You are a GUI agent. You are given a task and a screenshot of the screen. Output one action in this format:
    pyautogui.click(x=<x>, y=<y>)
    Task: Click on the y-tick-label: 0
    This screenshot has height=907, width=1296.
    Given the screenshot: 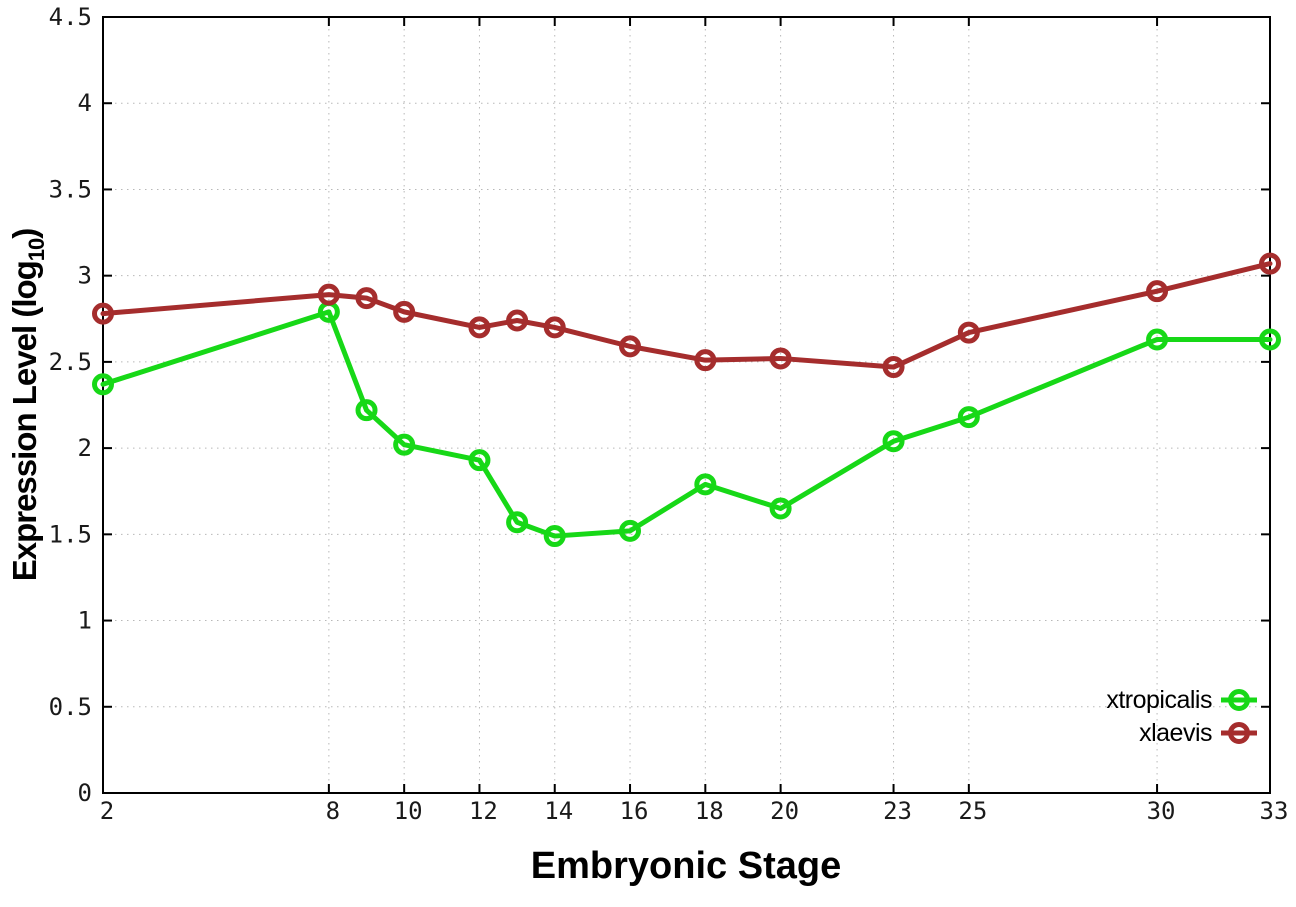 What is the action you would take?
    pyautogui.click(x=85, y=793)
    